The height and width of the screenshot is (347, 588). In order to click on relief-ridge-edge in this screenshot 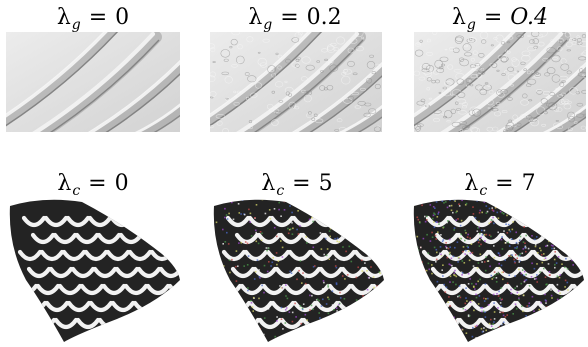, I will do `click(166, 123)`.